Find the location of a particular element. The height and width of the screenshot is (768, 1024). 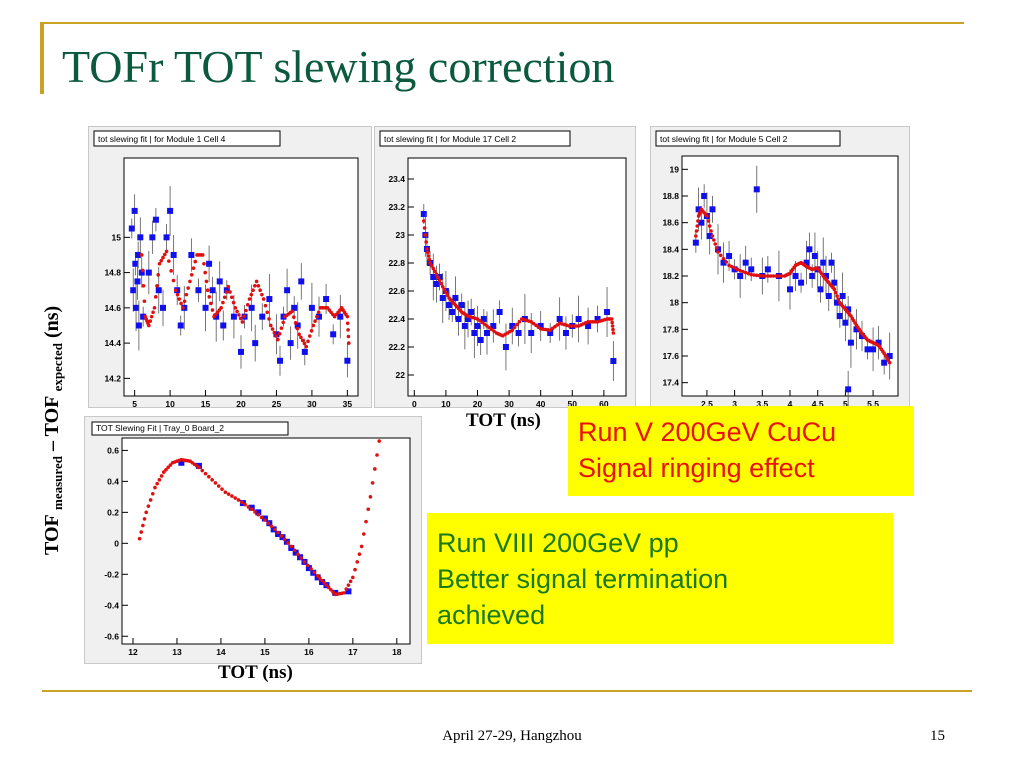

x-tick-label: 17 is located at coordinates (353, 652).